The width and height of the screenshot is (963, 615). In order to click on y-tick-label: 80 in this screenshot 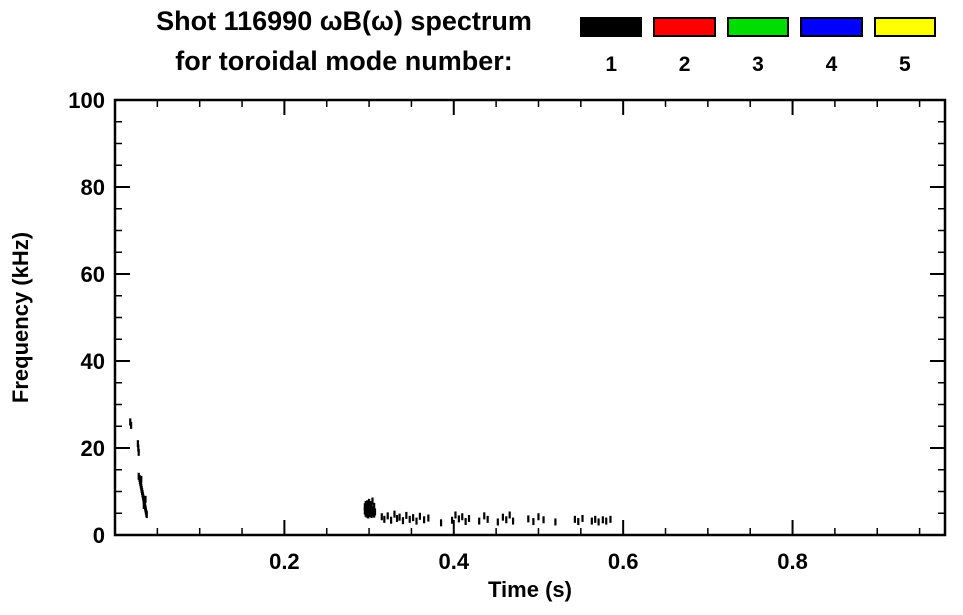, I will do `click(93, 187)`.